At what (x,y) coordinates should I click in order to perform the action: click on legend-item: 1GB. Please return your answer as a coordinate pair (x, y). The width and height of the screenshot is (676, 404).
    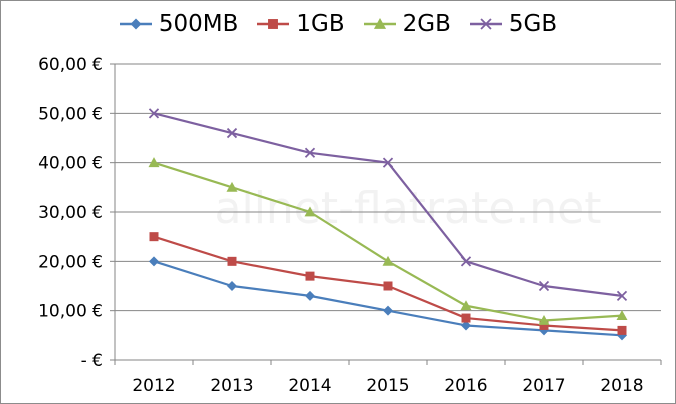
    Looking at the image, I should click on (300, 24).